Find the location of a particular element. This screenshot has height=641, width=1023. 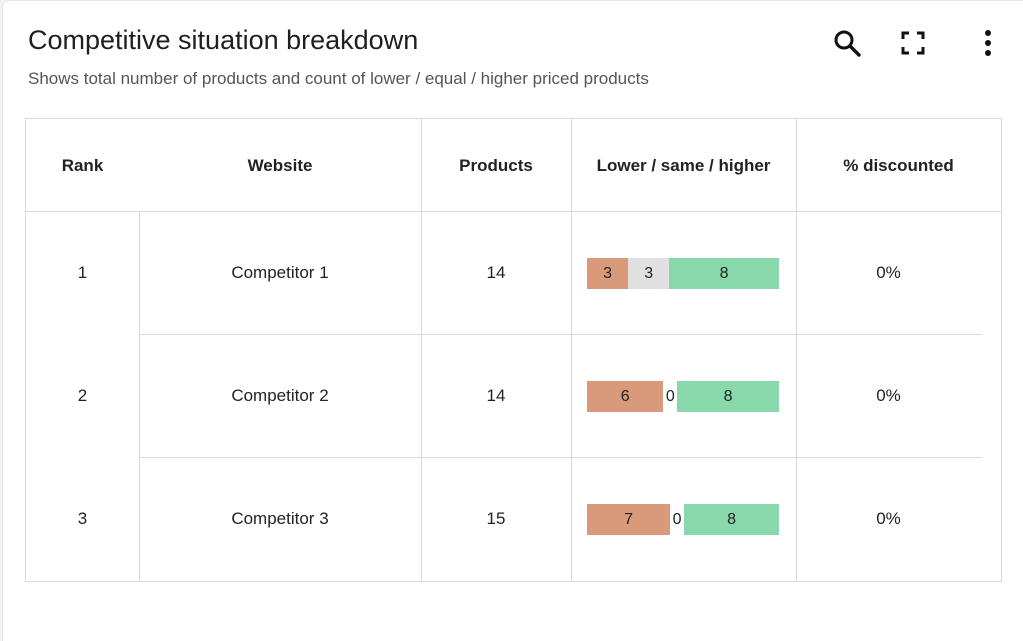

more-options-button is located at coordinates (988, 43).